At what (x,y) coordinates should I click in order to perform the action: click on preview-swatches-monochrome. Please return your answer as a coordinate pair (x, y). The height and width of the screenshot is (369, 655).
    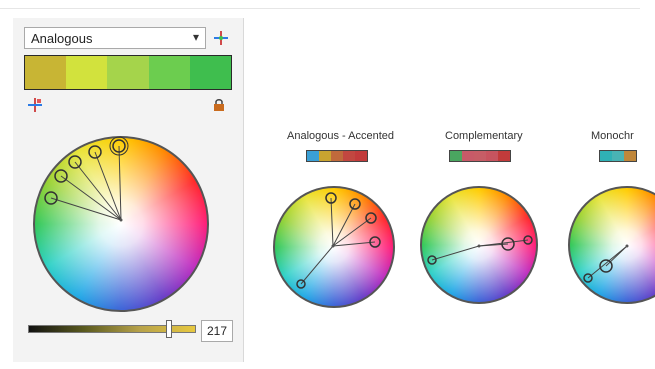
    Looking at the image, I should click on (618, 156).